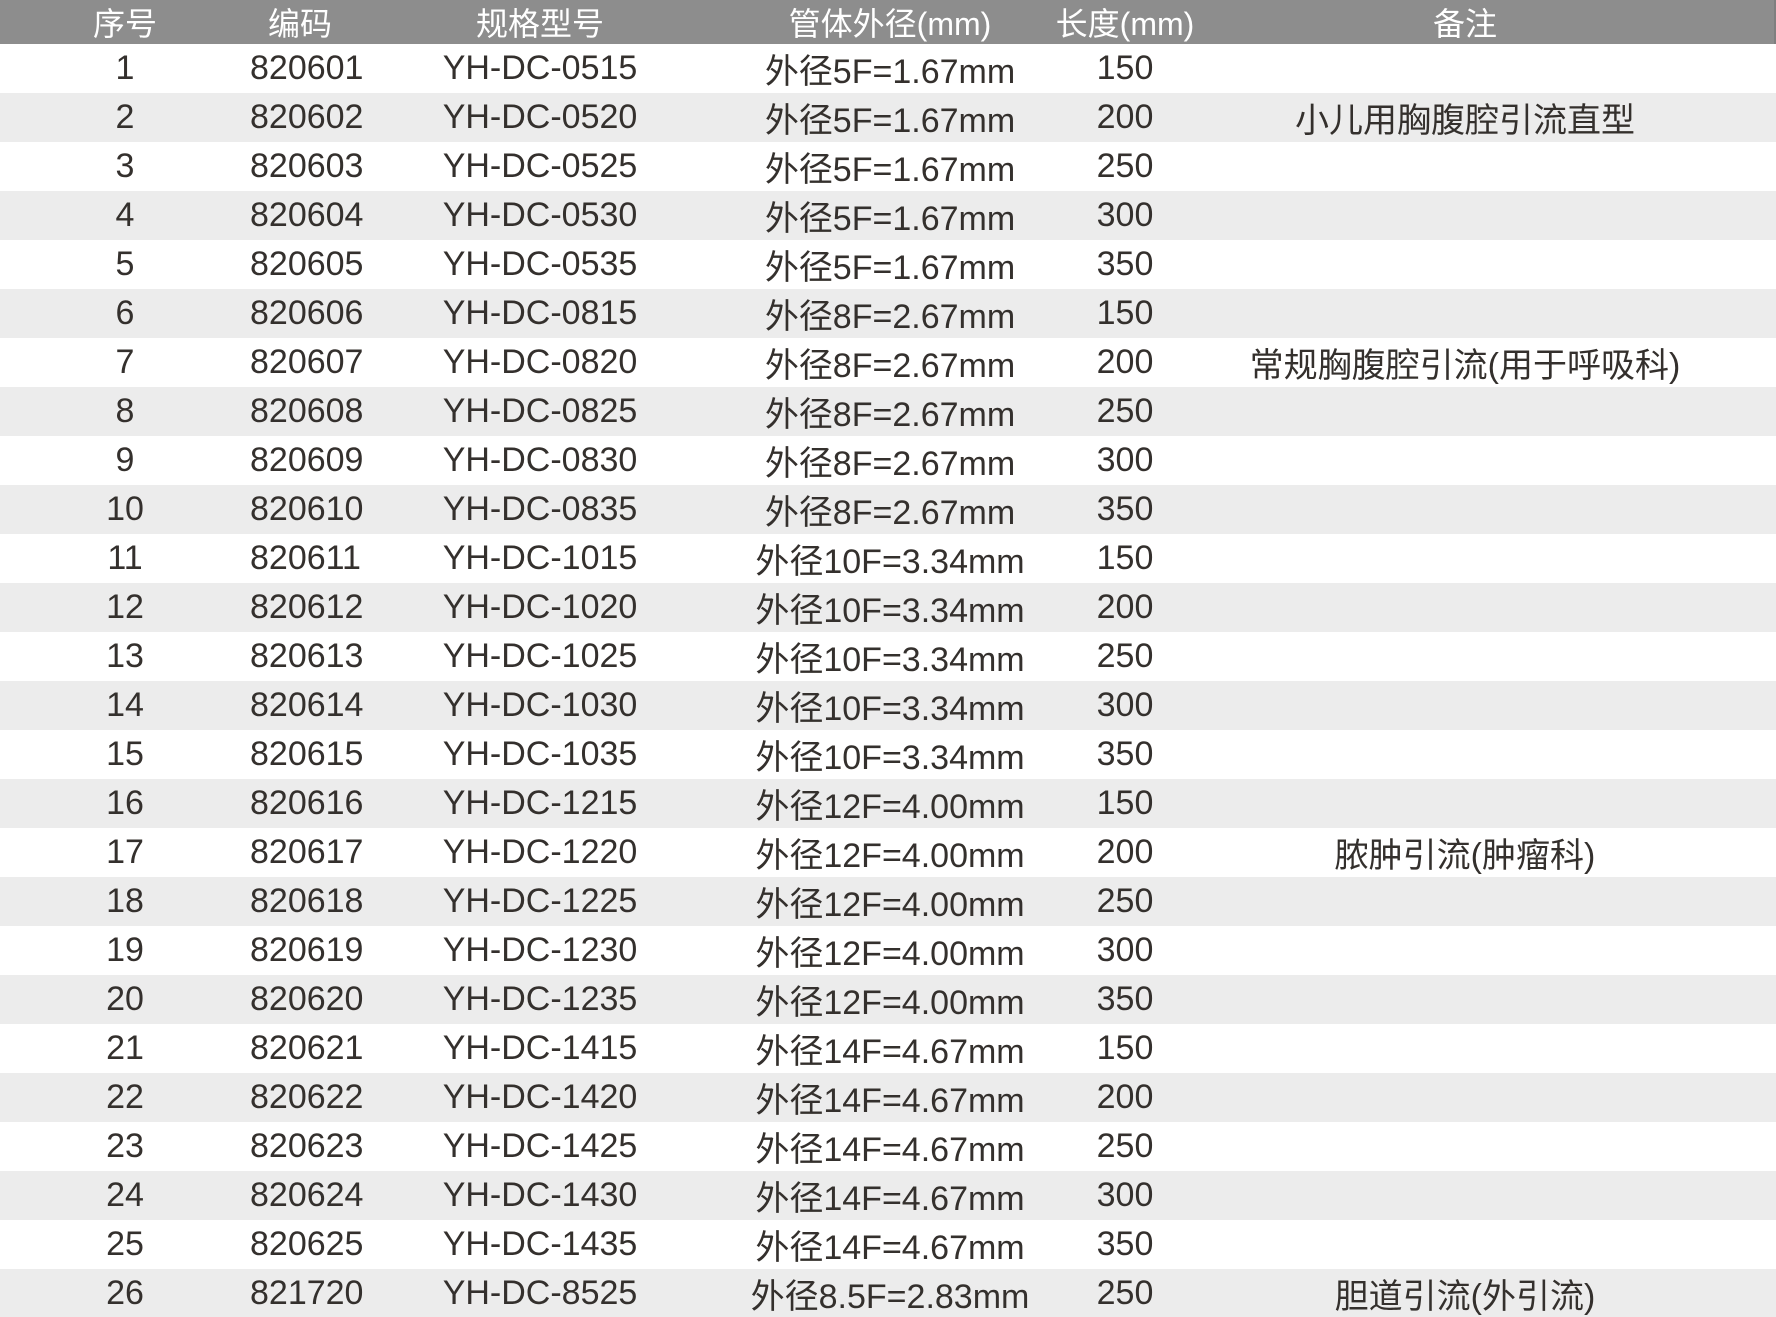 The image size is (1776, 1317). Describe the element at coordinates (1465, 1297) in the screenshot. I see `remark-cell: 胆道引流(外引流)` at that location.